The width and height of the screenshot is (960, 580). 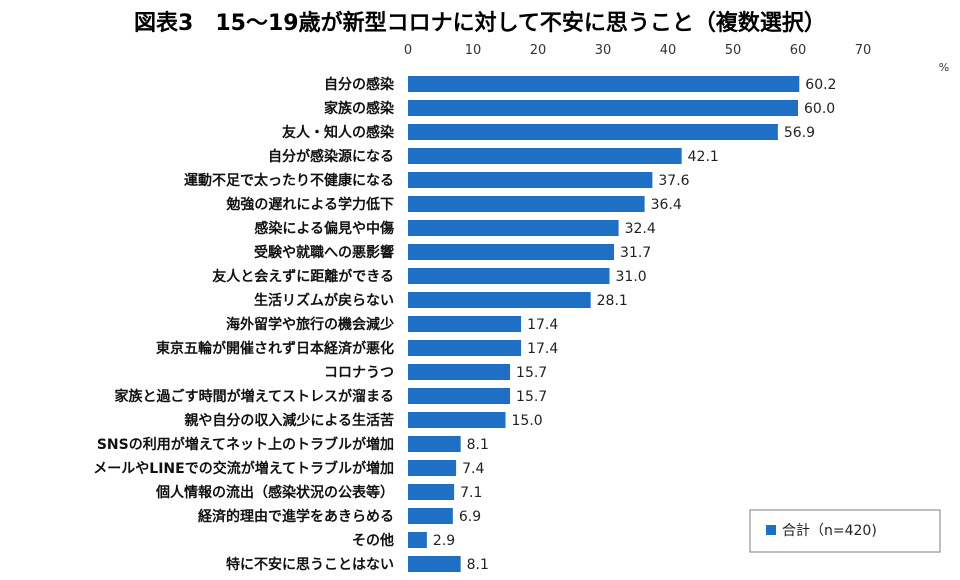 I want to click on category-label: 受験や就職への悪影響, so click(x=324, y=252).